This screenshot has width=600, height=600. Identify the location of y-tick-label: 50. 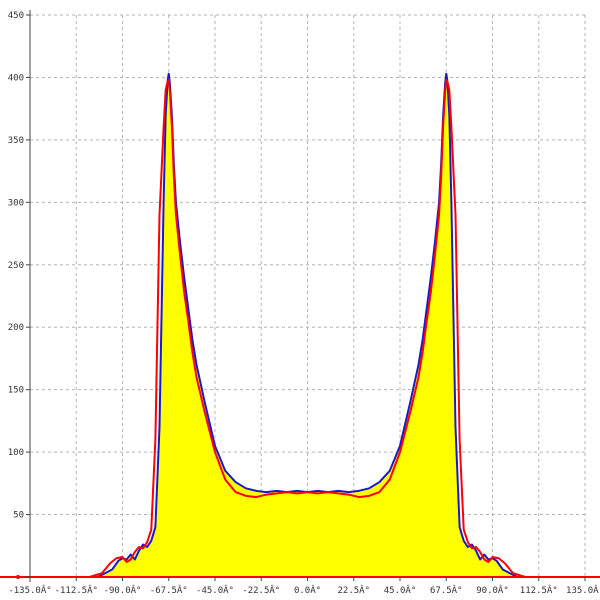
(18, 516).